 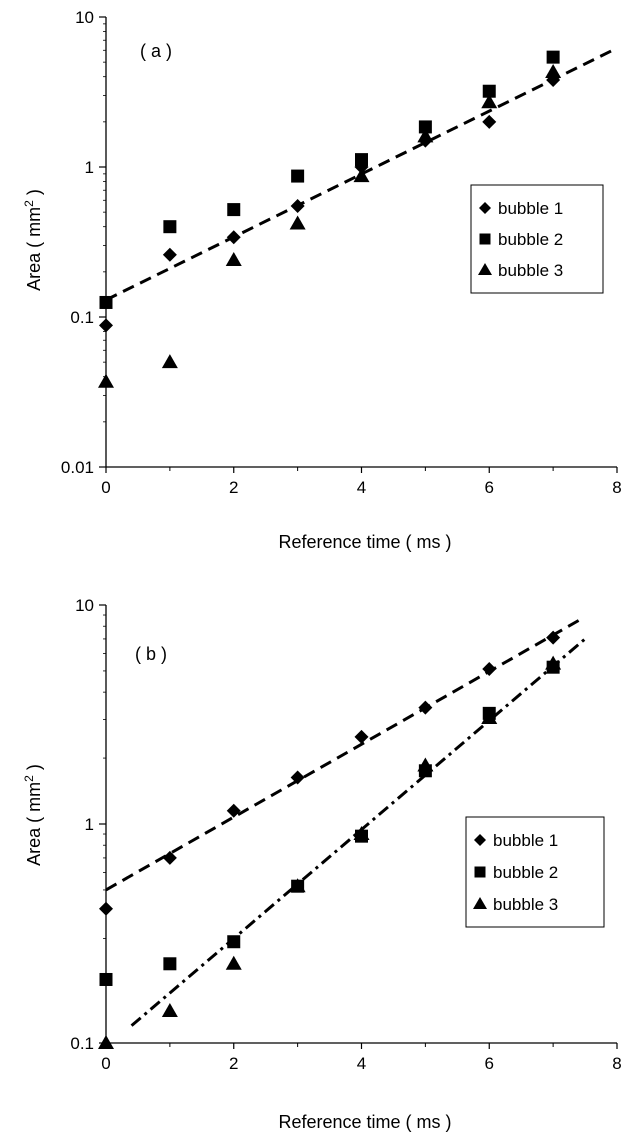 I want to click on legend-a: bubble 1 bubble 2 bubble 3, so click(x=537, y=239).